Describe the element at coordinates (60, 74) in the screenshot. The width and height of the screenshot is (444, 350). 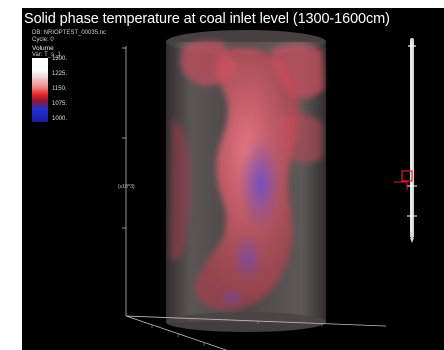
I see `legend-tick: 1225.` at that location.